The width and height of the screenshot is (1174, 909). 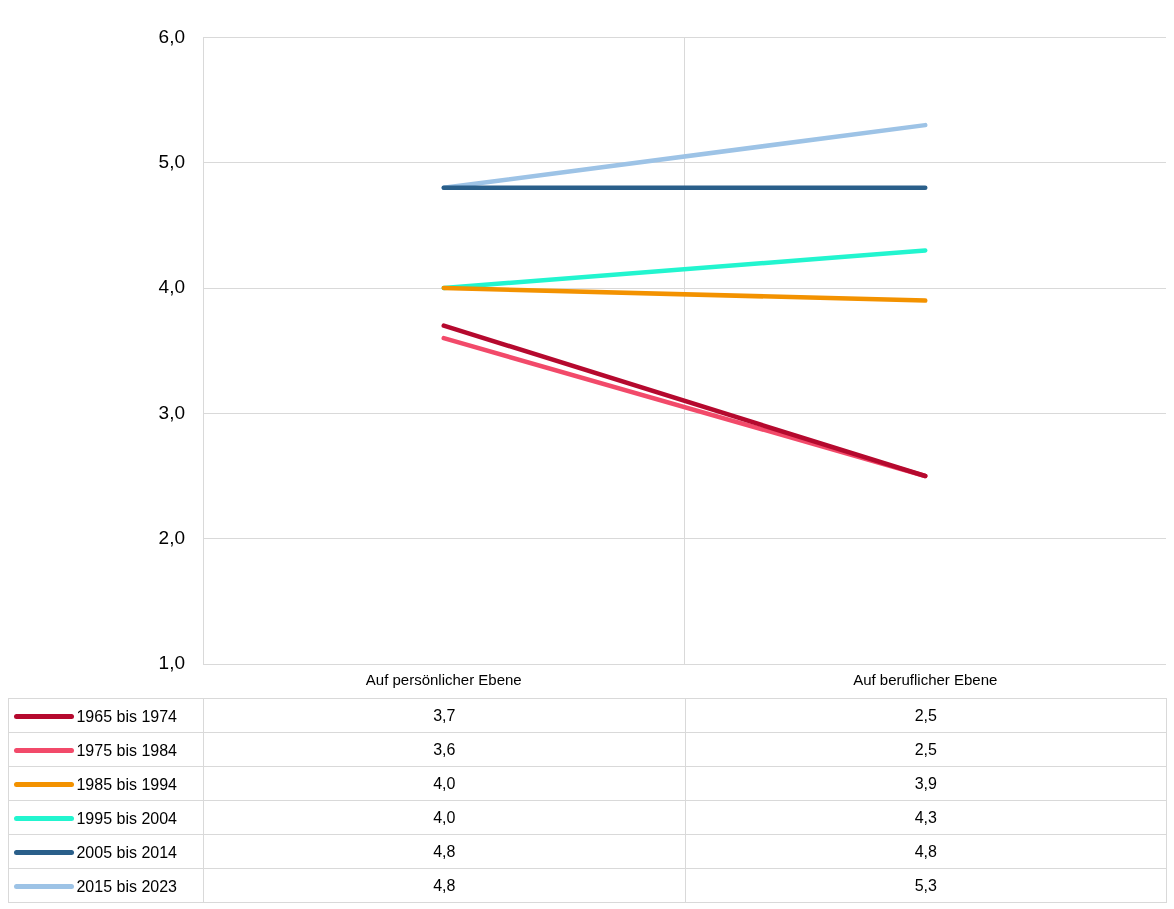 I want to click on legend-label: 1995 bis 2004, so click(x=126, y=818).